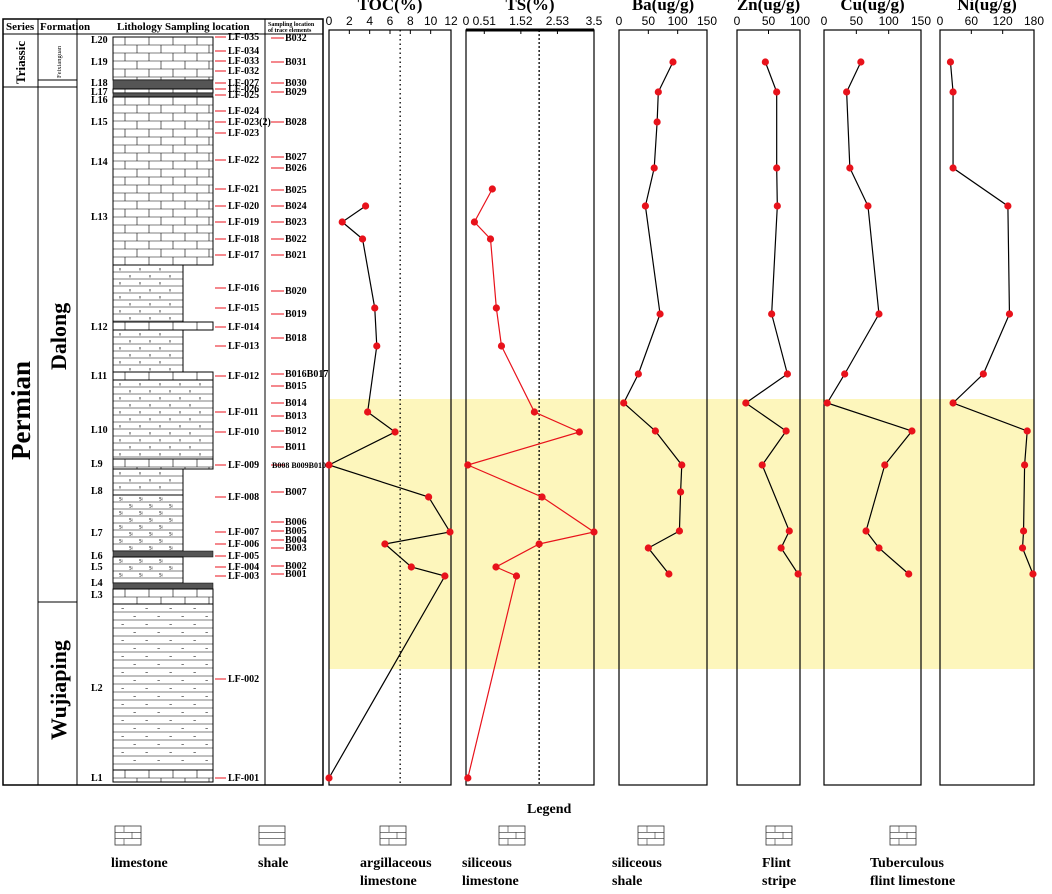 This screenshot has height=894, width=1052. Describe the element at coordinates (490, 881) in the screenshot. I see `legend-label: limestone` at that location.